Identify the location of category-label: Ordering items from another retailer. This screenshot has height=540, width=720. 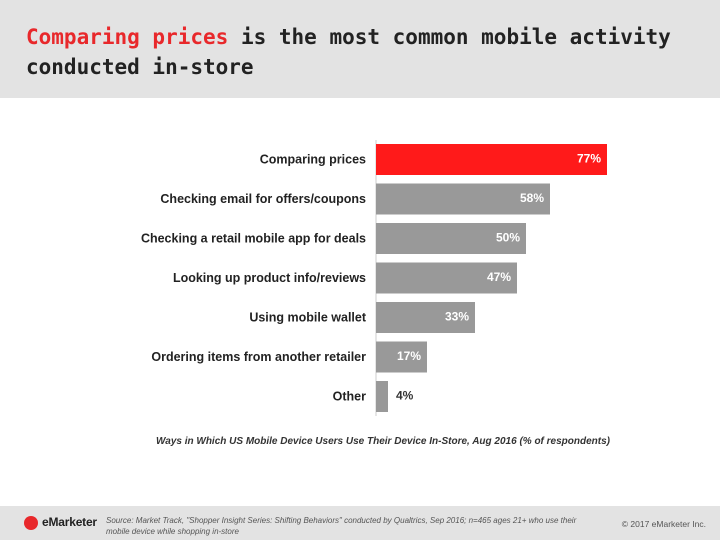
(258, 357).